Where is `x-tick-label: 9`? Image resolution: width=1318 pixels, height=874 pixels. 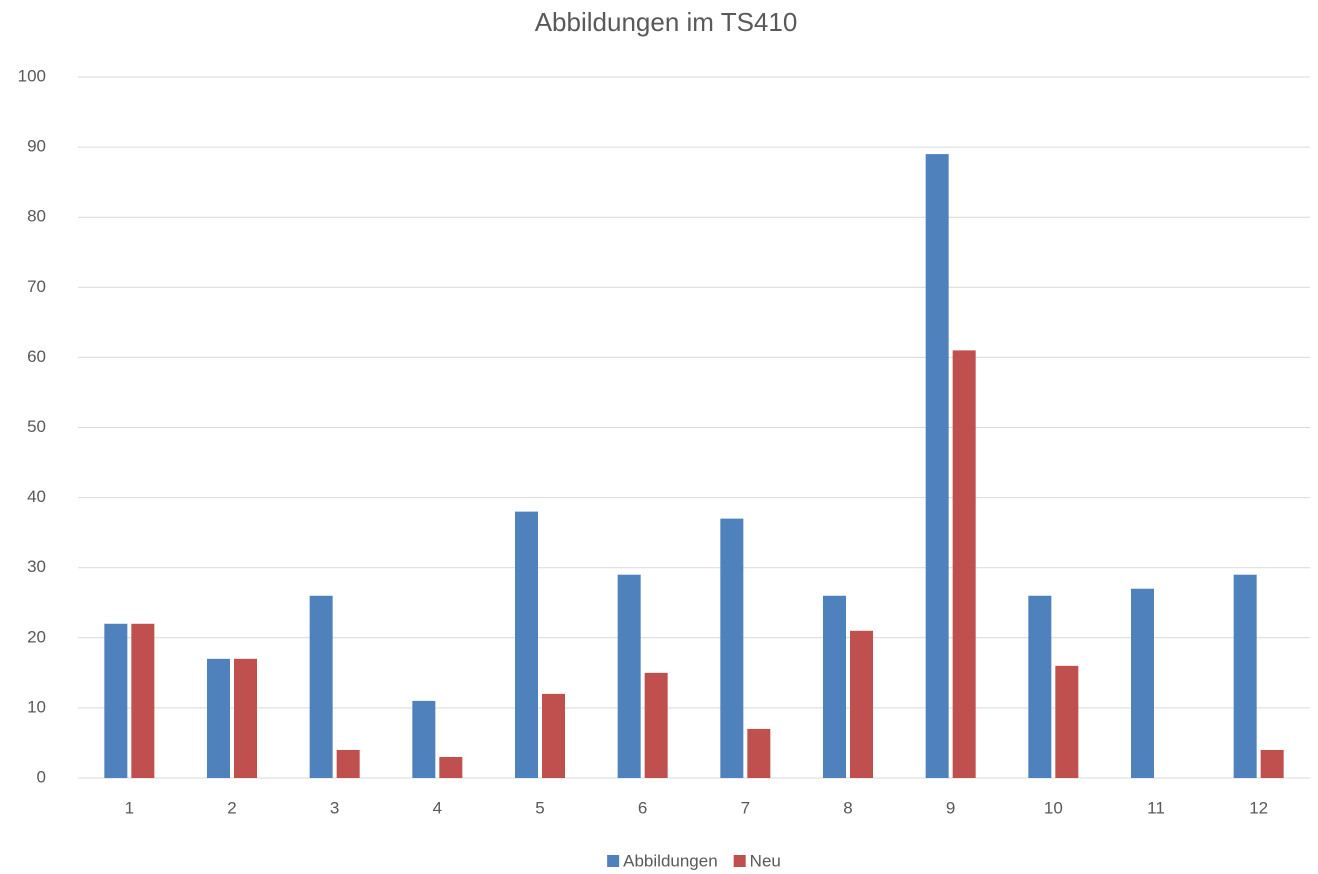
x-tick-label: 9 is located at coordinates (950, 807).